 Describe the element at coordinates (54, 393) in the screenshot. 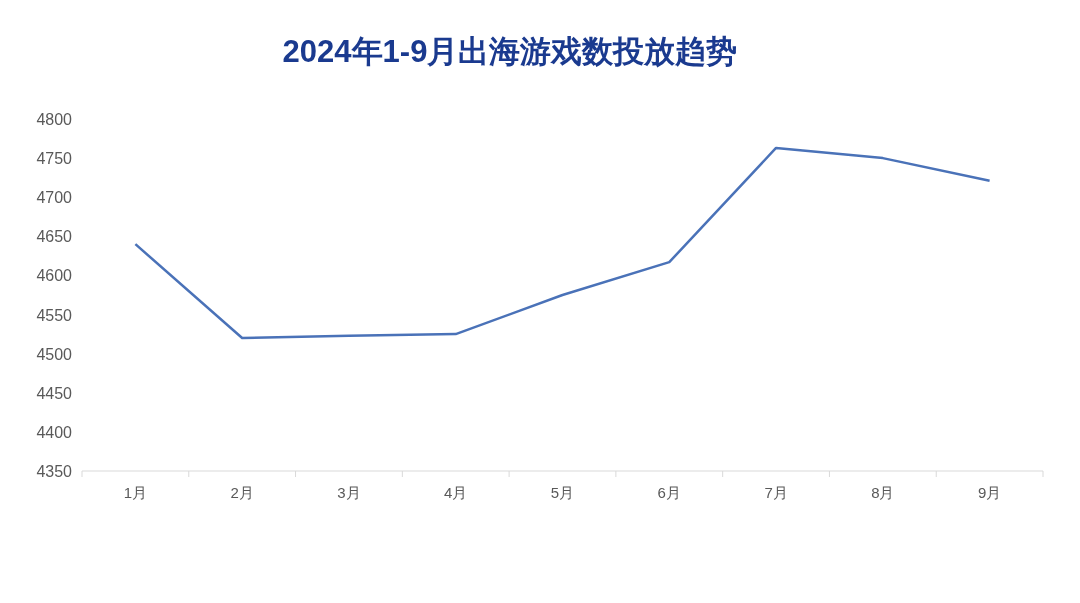

I see `y-tick-label: 4450` at that location.